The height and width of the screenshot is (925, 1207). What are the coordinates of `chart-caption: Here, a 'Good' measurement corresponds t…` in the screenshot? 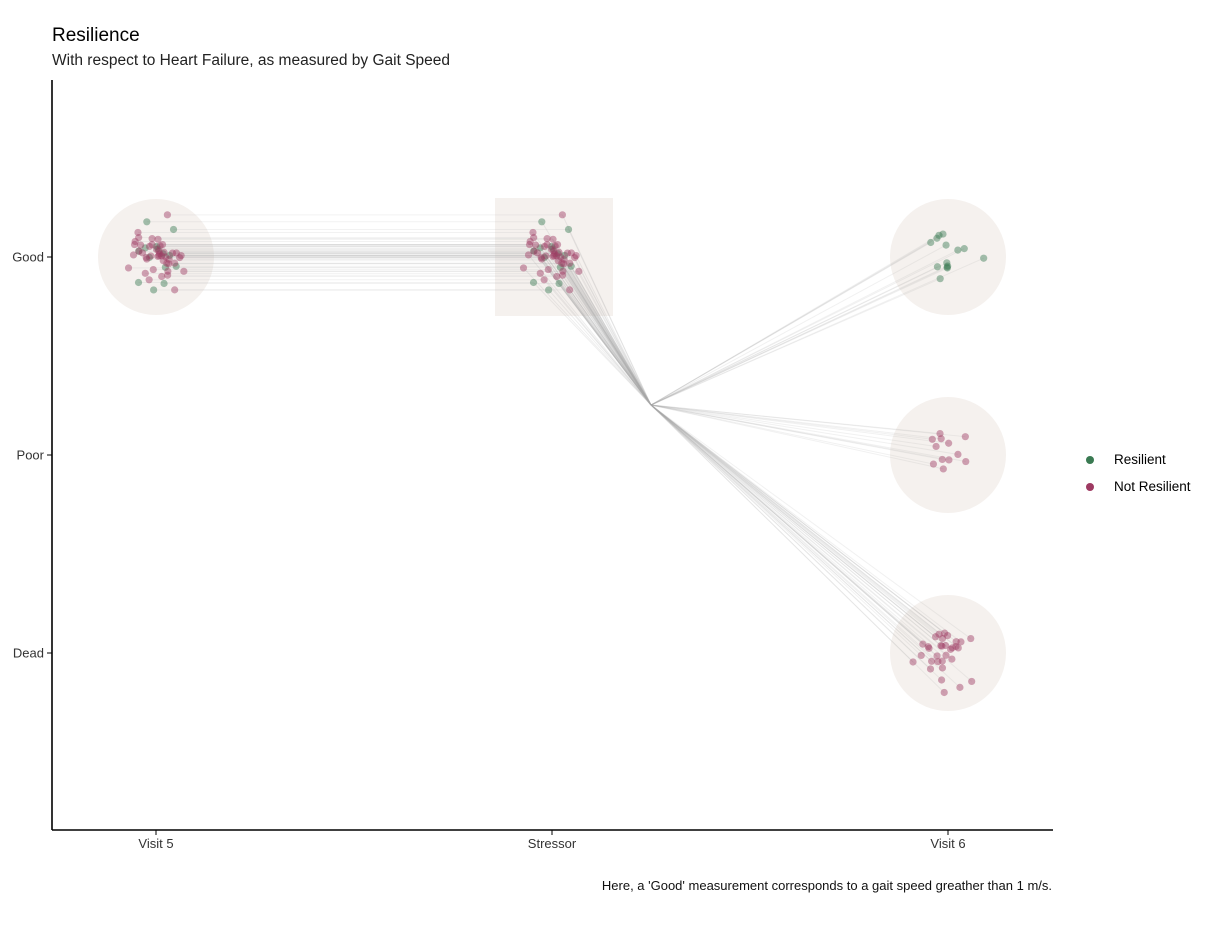 It's located at (826, 885).